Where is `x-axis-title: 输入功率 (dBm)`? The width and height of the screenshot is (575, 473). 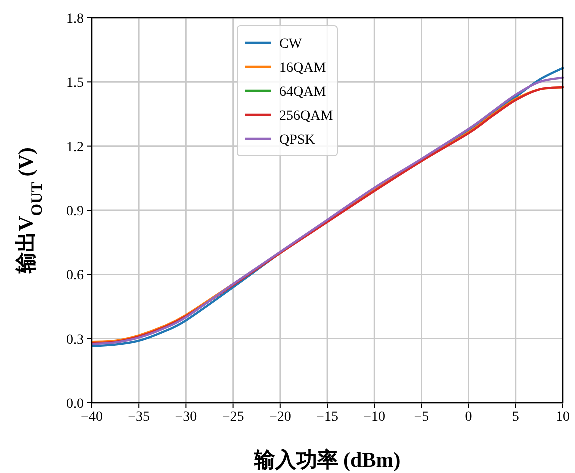
x-axis-title: 输入功率 (dBm) is located at coordinates (327, 460).